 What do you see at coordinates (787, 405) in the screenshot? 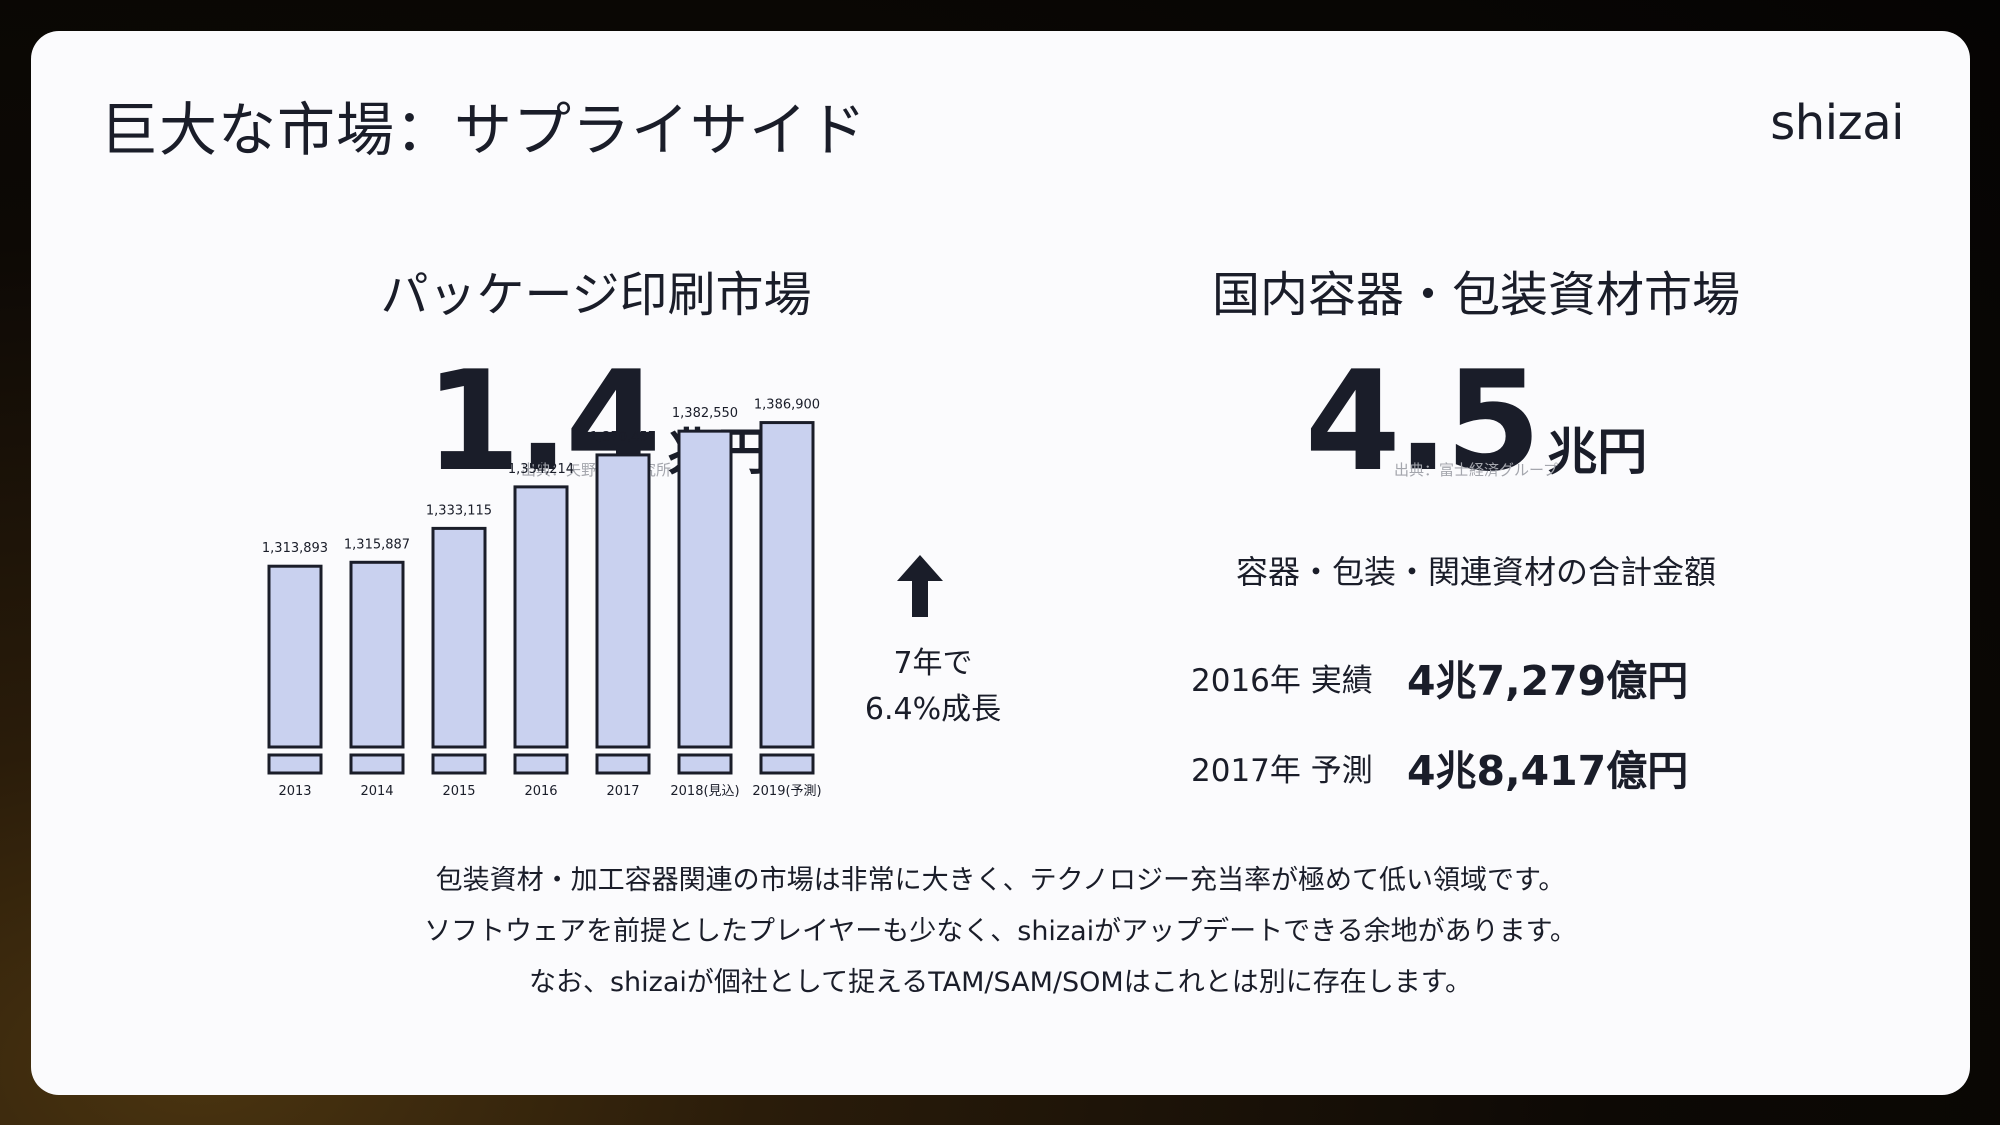
I see `data-label: 1,386,900` at bounding box center [787, 405].